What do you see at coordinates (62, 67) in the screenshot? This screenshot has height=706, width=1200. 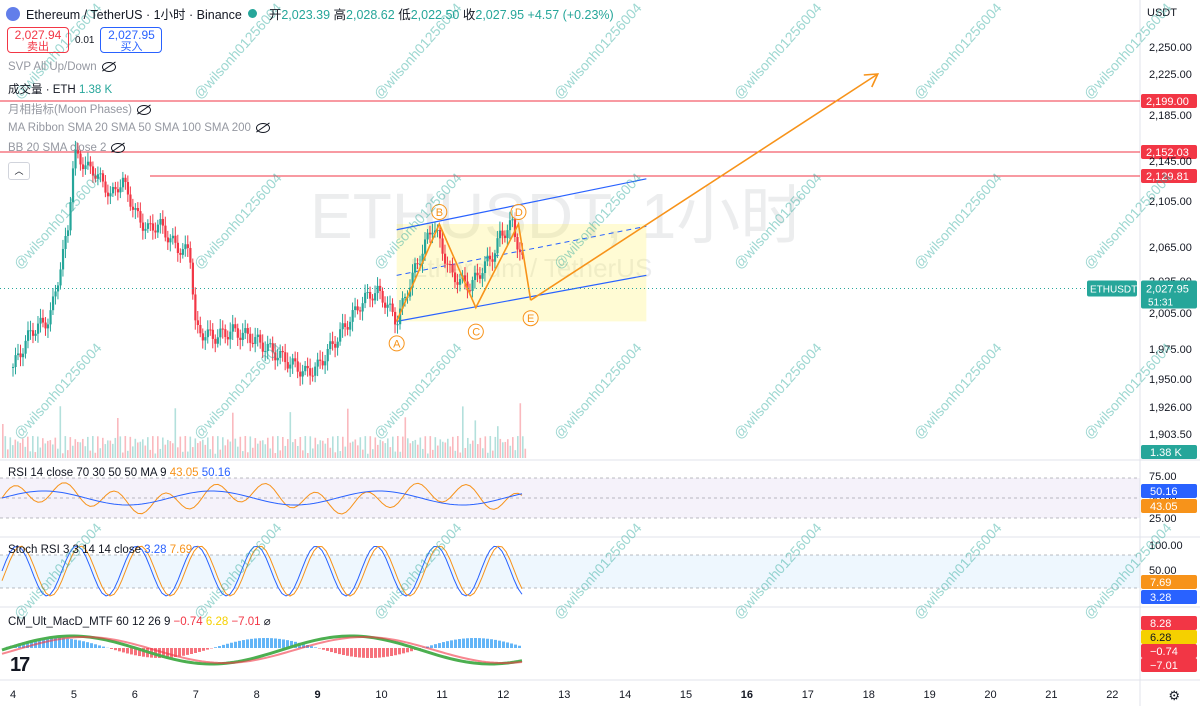 I see `indicator-svp: SVP All Up/Down` at bounding box center [62, 67].